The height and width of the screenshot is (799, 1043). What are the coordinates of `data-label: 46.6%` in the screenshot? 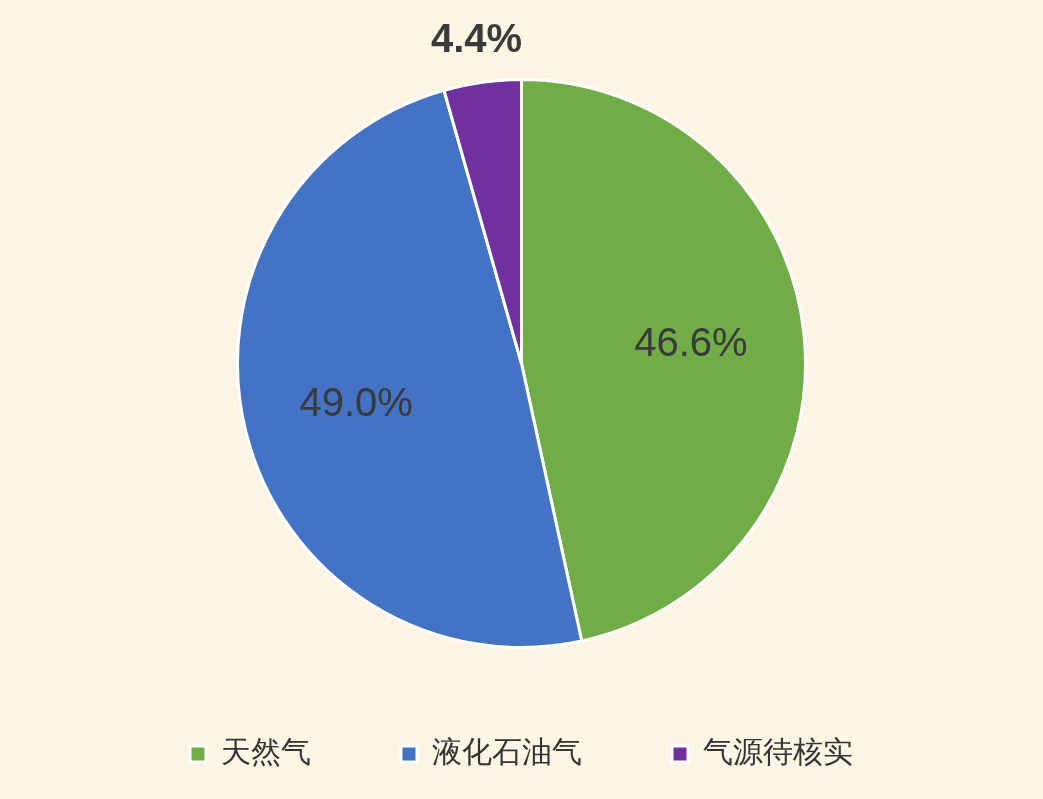 It's located at (691, 342).